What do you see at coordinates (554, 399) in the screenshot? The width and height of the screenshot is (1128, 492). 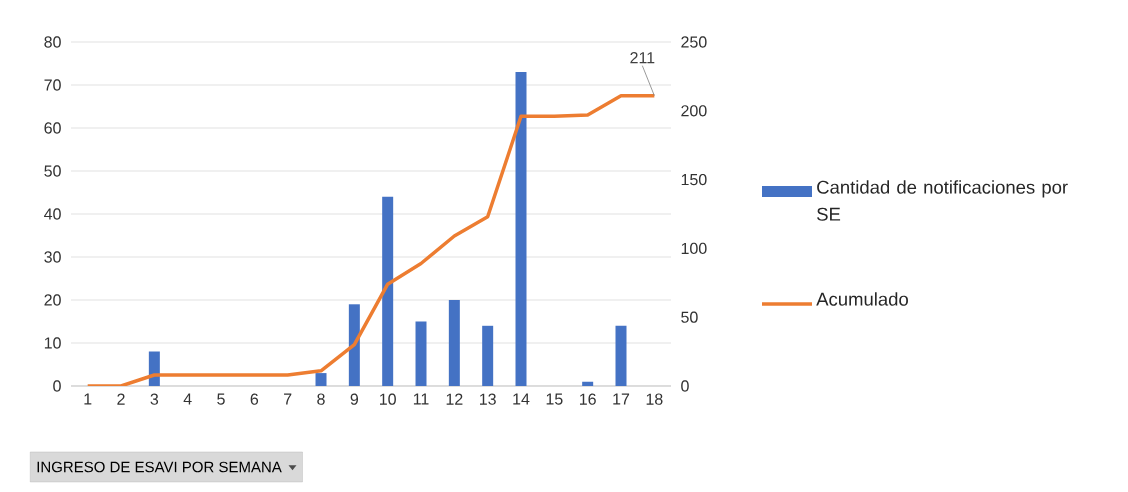 I see `x-tick-label: 15` at bounding box center [554, 399].